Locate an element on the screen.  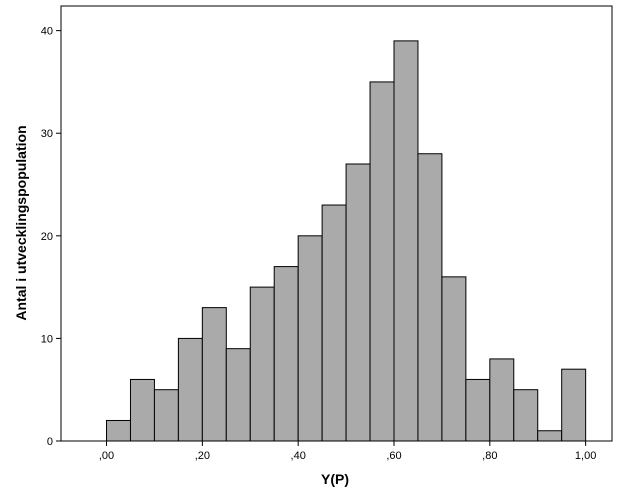
x-axis-title: Y(P) is located at coordinates (335, 479).